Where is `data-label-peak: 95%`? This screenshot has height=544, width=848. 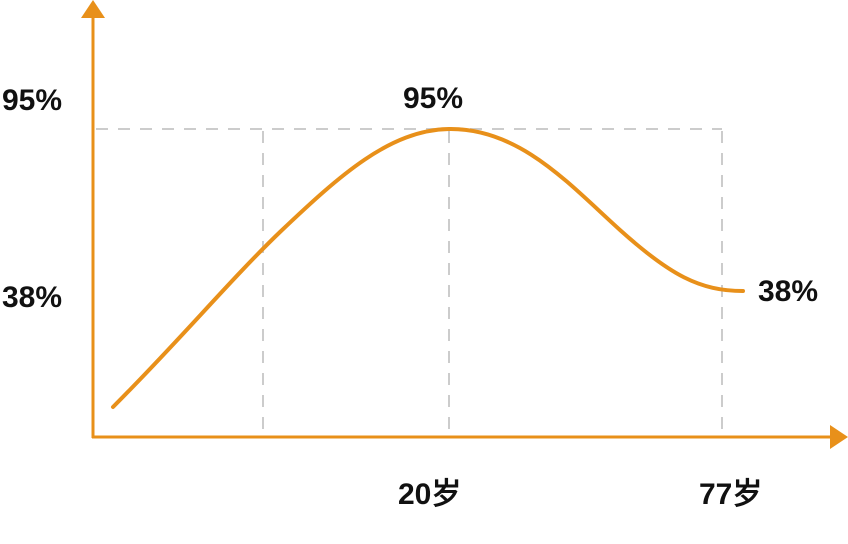 data-label-peak: 95% is located at coordinates (433, 98).